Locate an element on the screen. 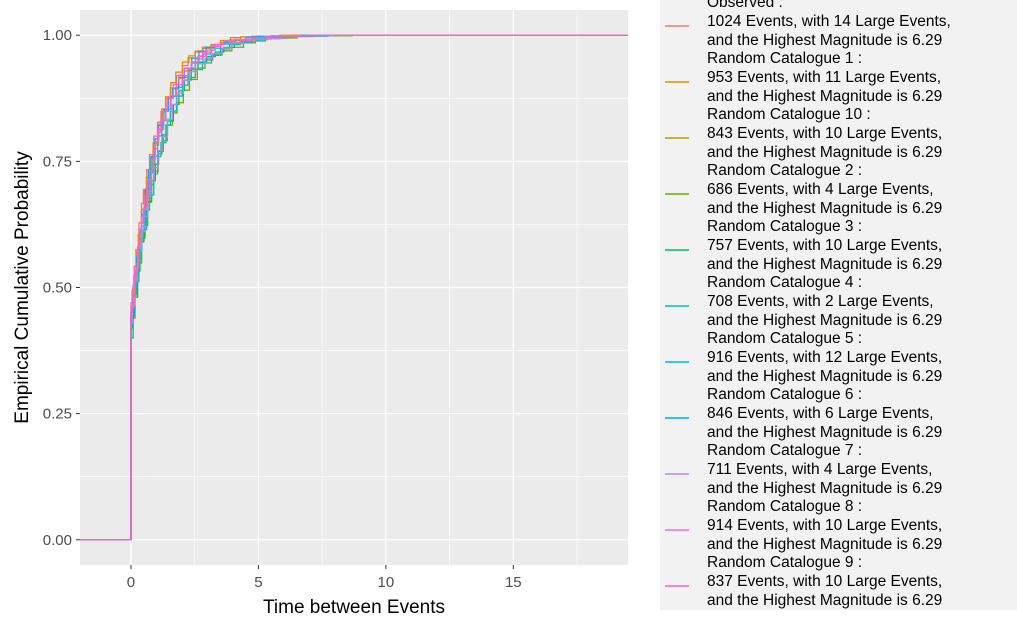 The width and height of the screenshot is (1017, 628). legend-label-5: Random Catalogue 3 : is located at coordinates (784, 226).